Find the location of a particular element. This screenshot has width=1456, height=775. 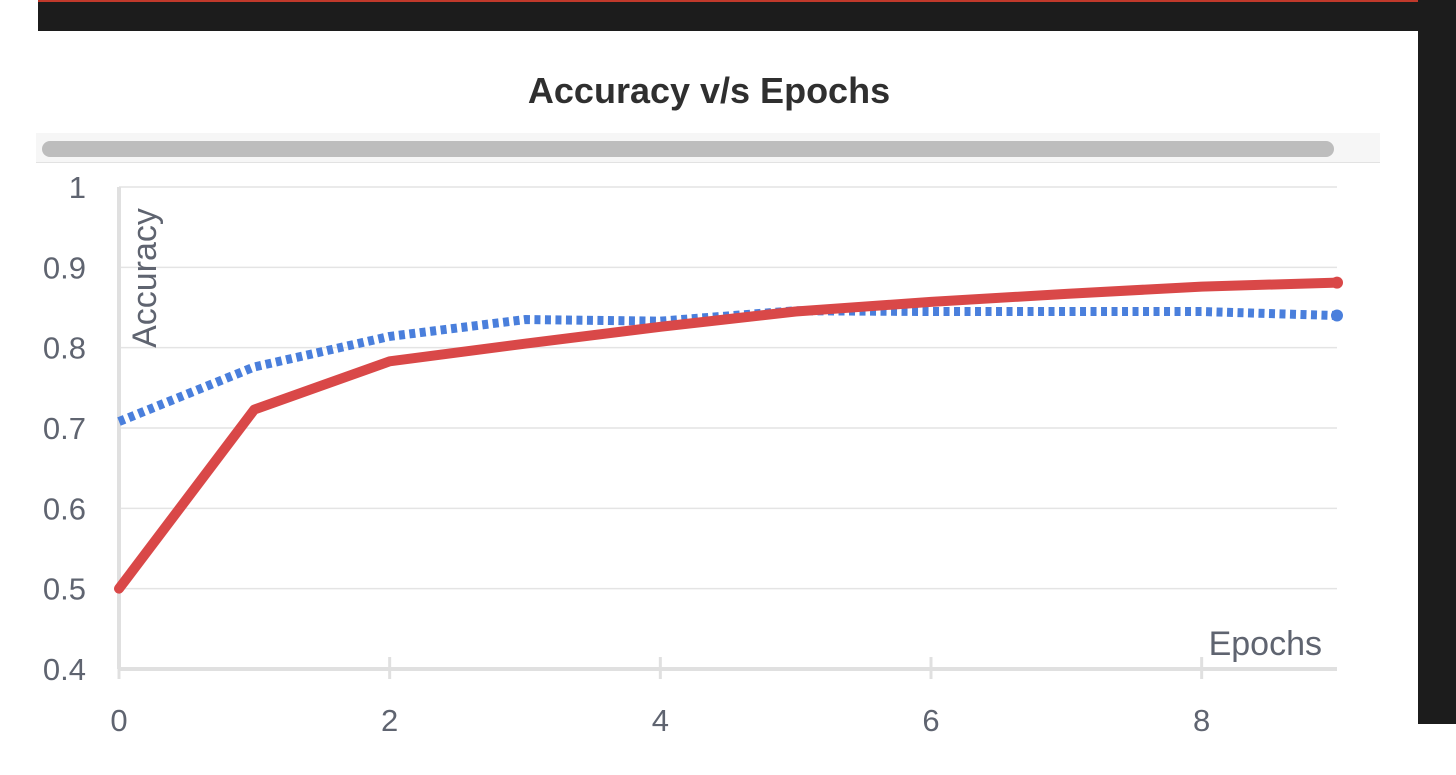

x-tick-label: 4 is located at coordinates (660, 720).